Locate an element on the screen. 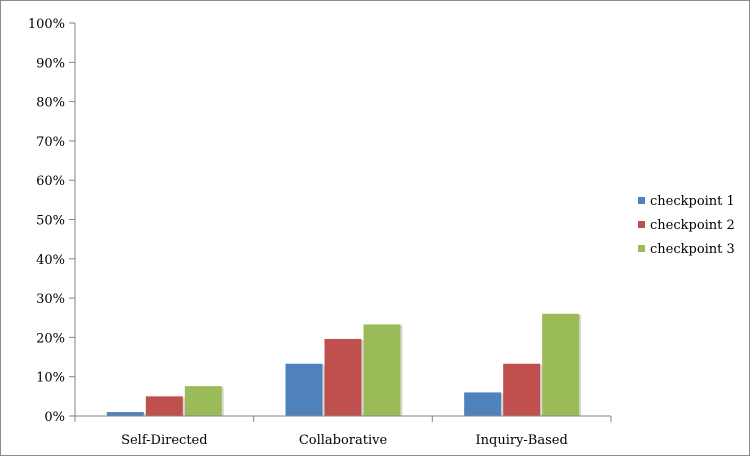  y-axis-tick-labels: 0% 10% 20% 30% 40% 50% 60% 70% 80% 90% 100% is located at coordinates (46, 221).